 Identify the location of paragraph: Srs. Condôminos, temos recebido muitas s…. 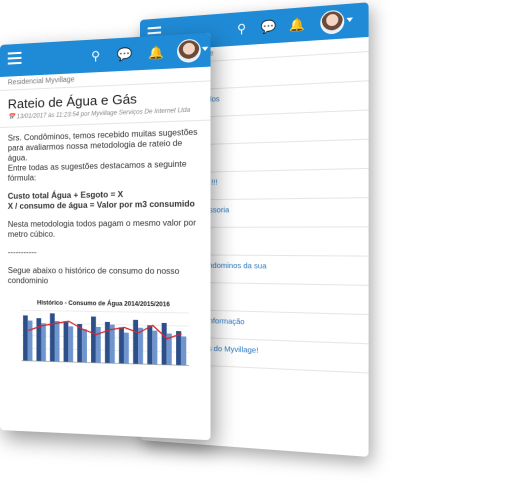
(102, 145).